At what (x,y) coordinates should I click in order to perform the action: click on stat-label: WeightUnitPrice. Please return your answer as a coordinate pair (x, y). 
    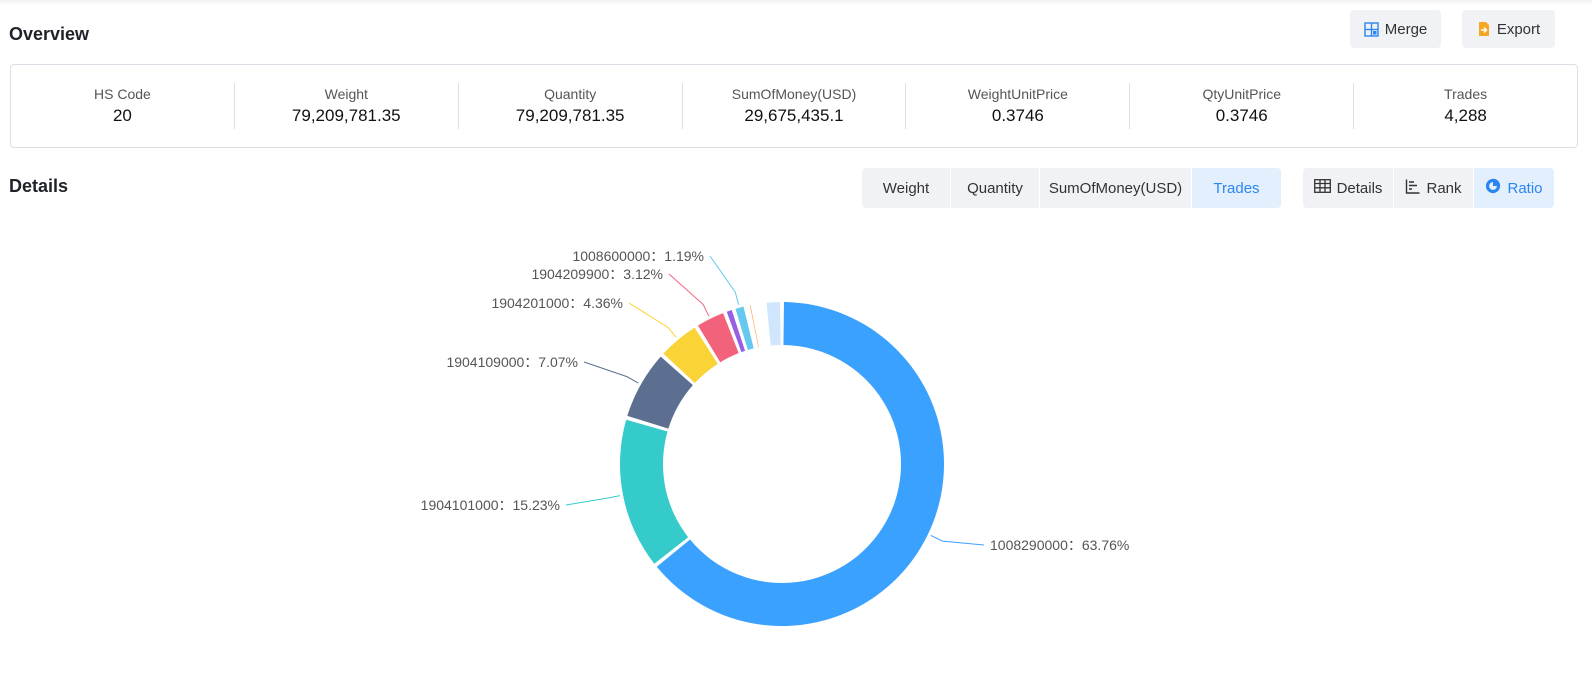
    Looking at the image, I should click on (1017, 94).